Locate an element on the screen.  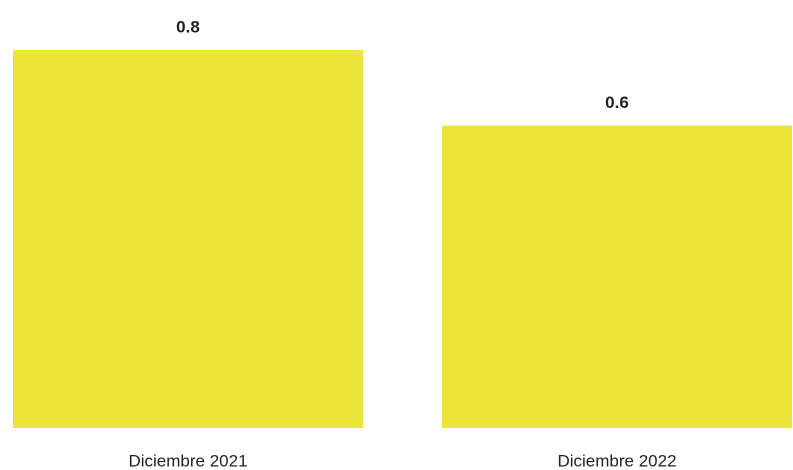
x-tick-label: Diciembre 2021 is located at coordinates (187, 460).